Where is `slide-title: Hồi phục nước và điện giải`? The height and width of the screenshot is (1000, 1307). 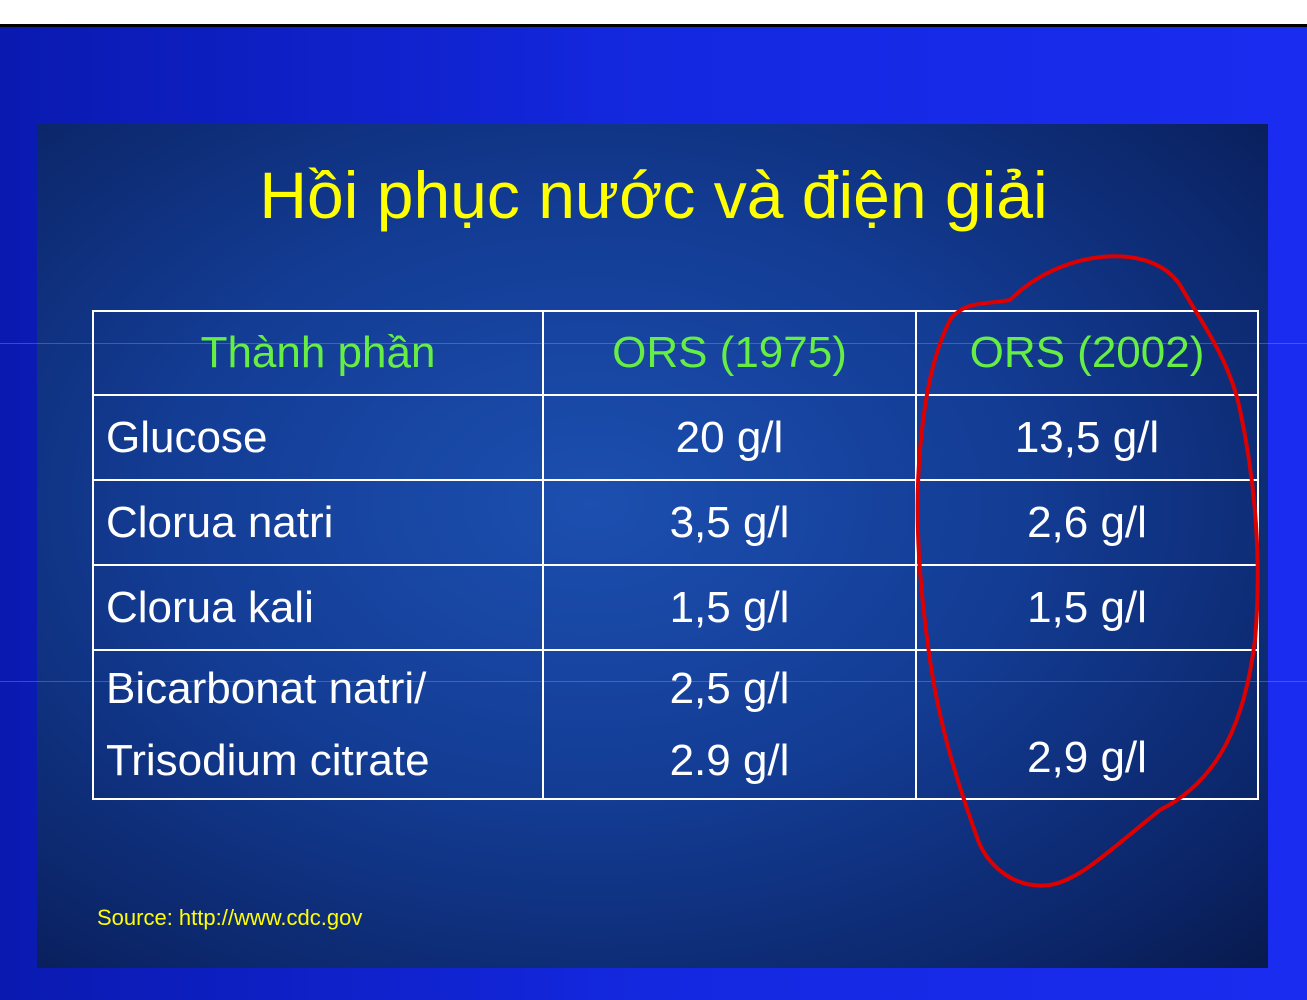 slide-title: Hồi phục nước và điện giải is located at coordinates (653, 195).